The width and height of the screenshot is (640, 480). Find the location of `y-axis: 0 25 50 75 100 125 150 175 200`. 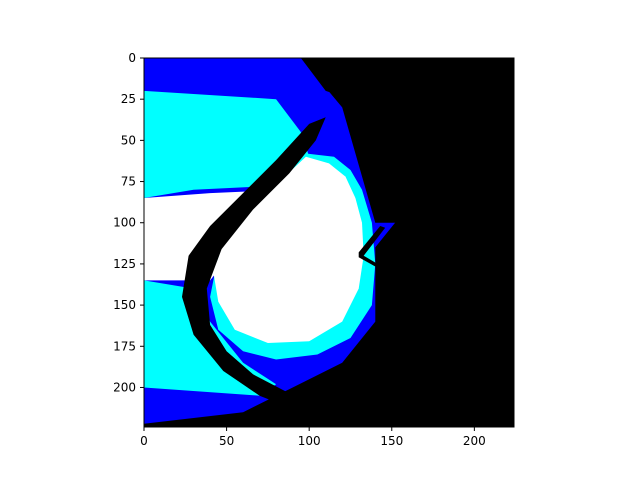

y-axis: 0 25 50 75 100 125 150 175 200 is located at coordinates (128, 222).